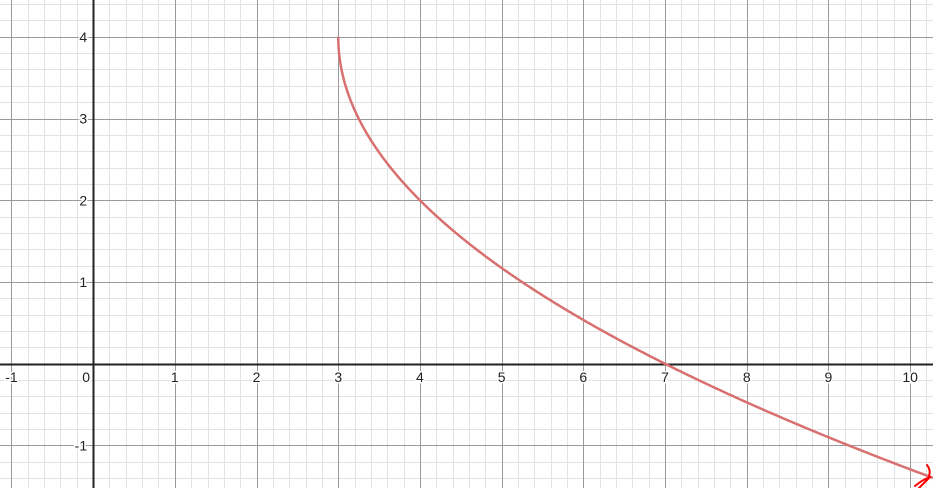 The height and width of the screenshot is (488, 933). Describe the element at coordinates (583, 377) in the screenshot. I see `x-tick-label: 6` at that location.